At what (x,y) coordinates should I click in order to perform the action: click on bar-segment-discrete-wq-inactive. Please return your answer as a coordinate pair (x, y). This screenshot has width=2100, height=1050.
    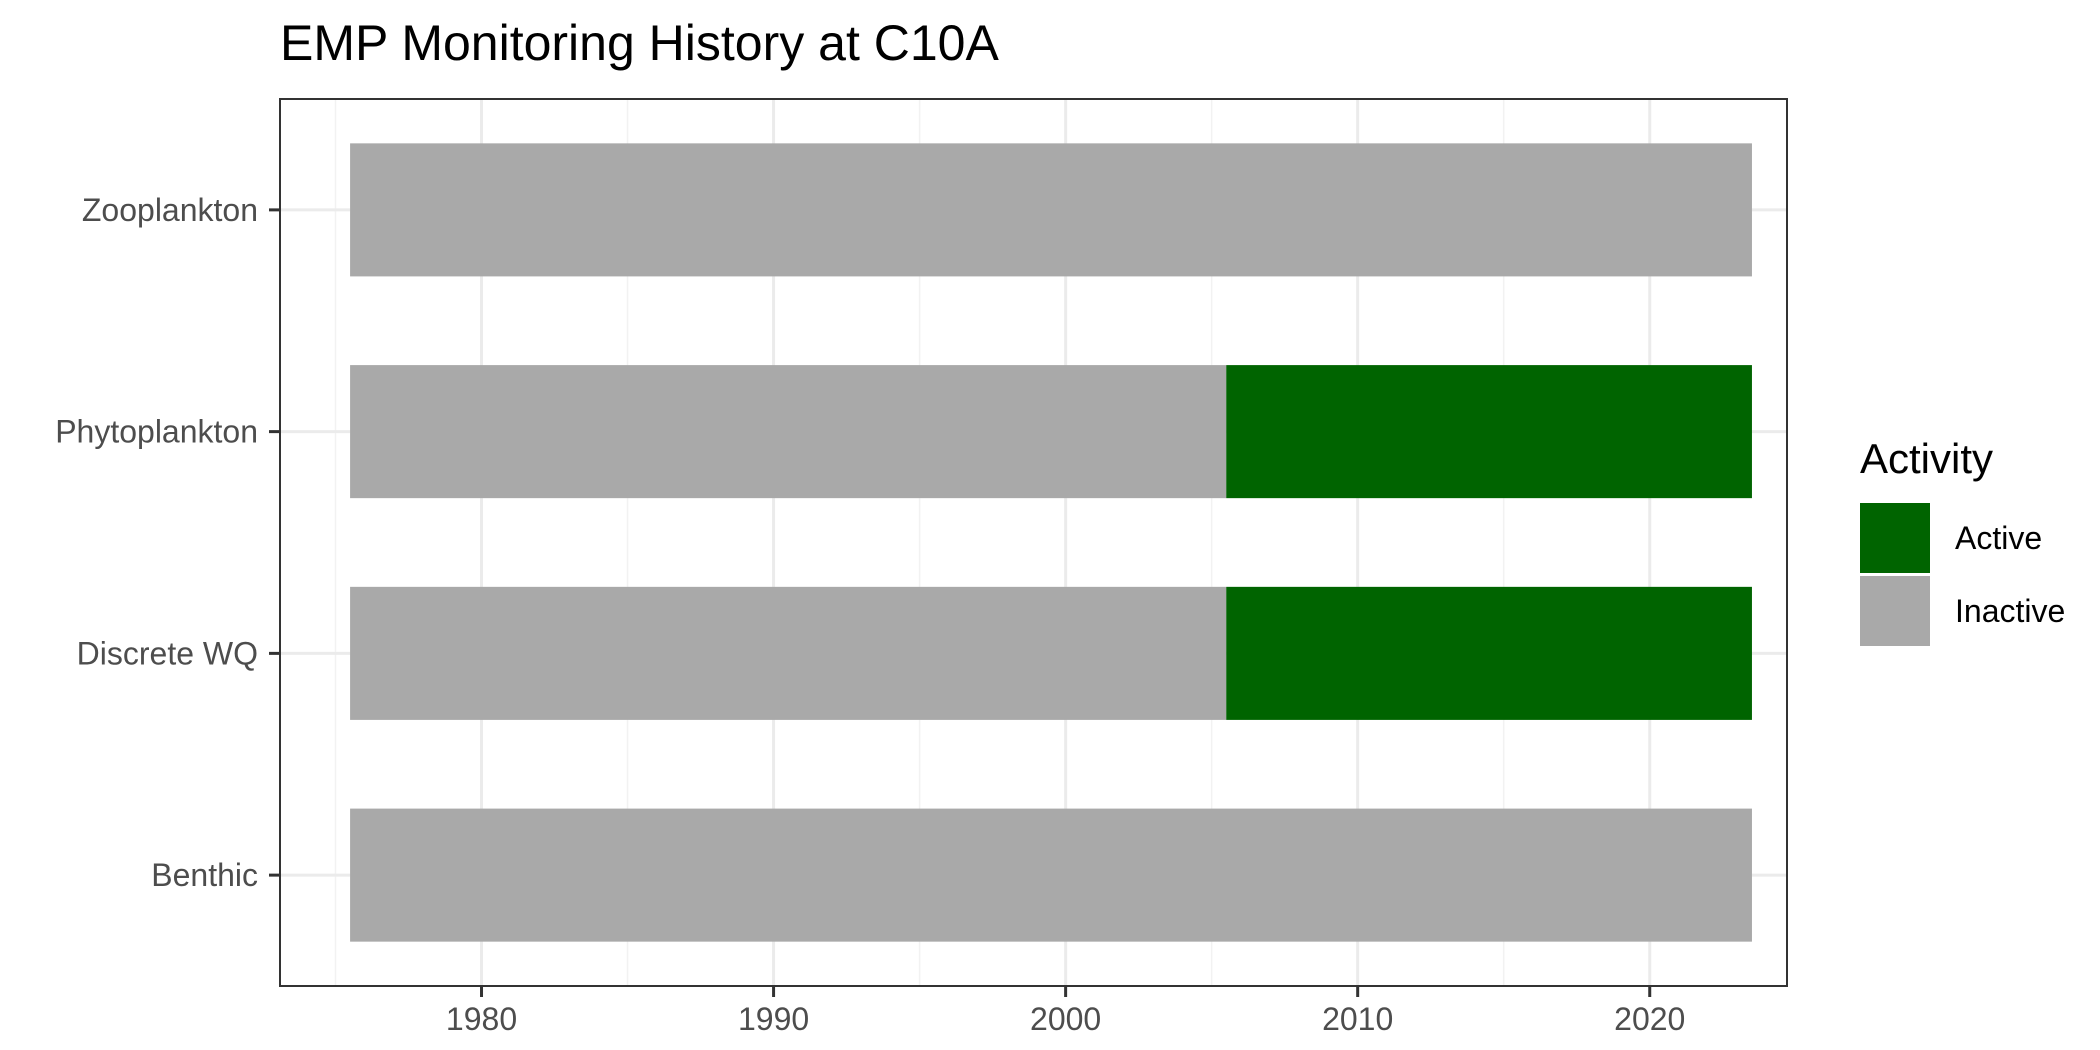
    Looking at the image, I should click on (788, 653).